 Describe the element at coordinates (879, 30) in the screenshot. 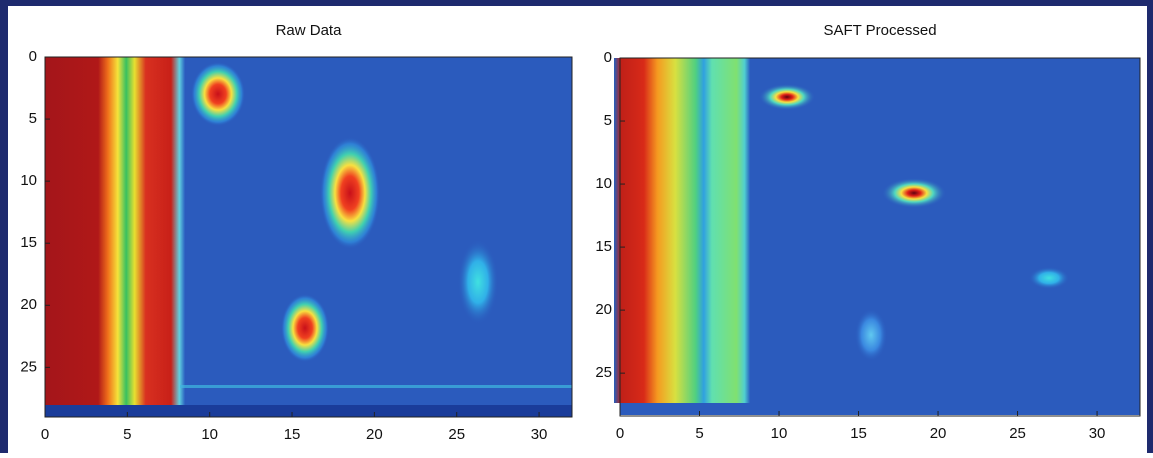

I see `chart-title: SAFT Processed` at that location.